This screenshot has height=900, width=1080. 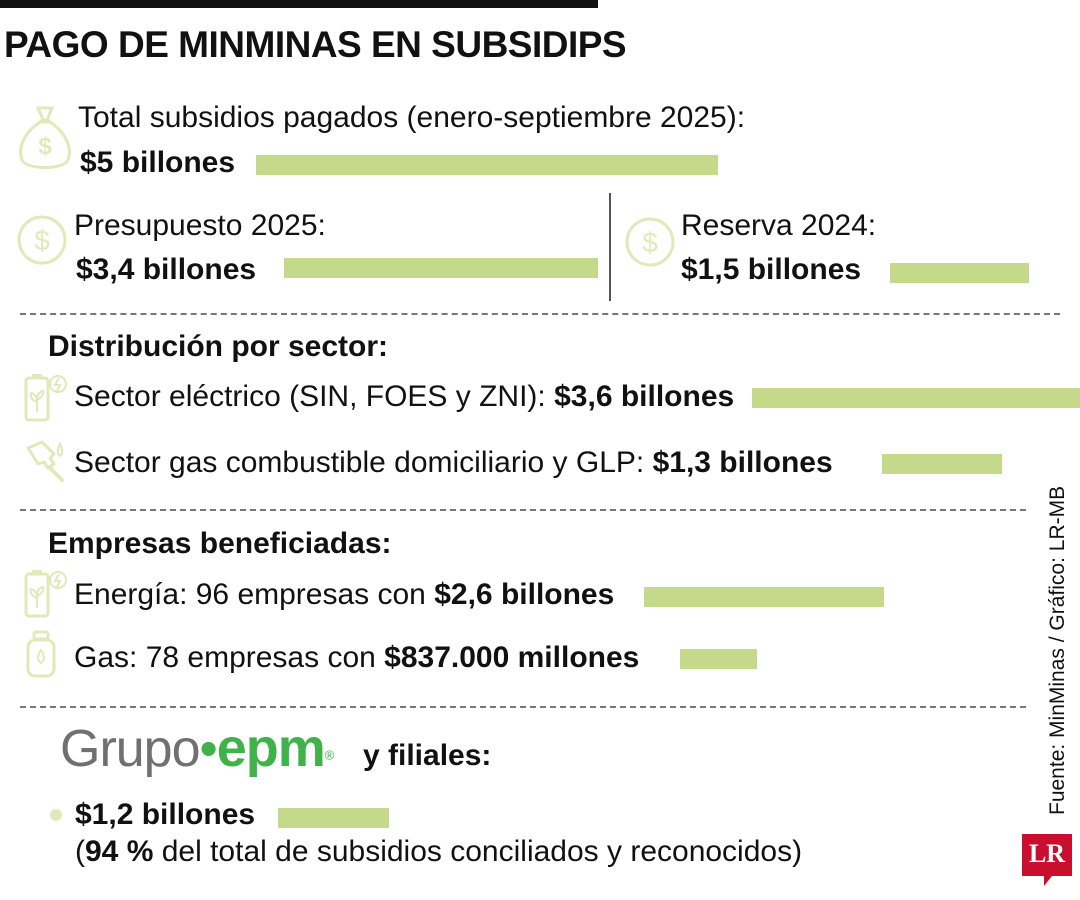 I want to click on epm-note-open: (, so click(x=80, y=851).